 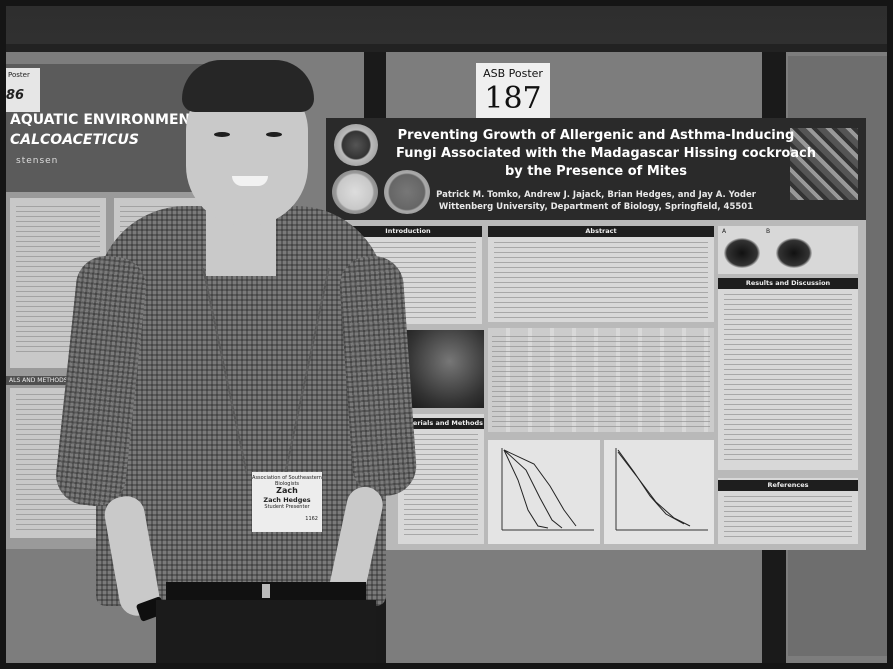 What do you see at coordinates (601, 231) in the screenshot?
I see `abstract-heading: Abstract` at bounding box center [601, 231].